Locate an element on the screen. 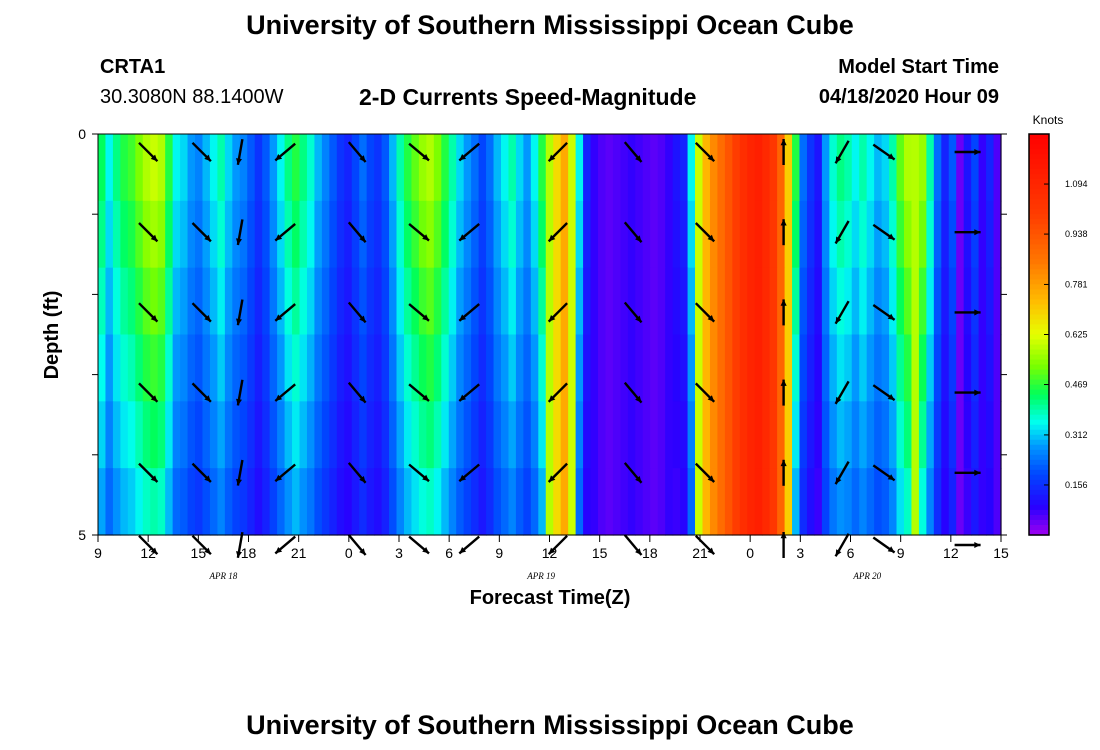  model-start-value: 04/18/2020 Hour 09 is located at coordinates (908, 97).